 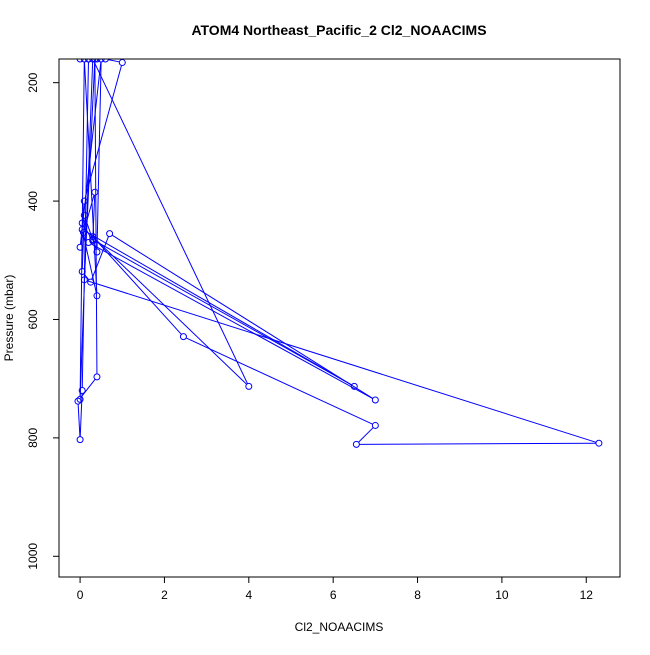 I want to click on y-tick-label: 800, so click(x=33, y=438).